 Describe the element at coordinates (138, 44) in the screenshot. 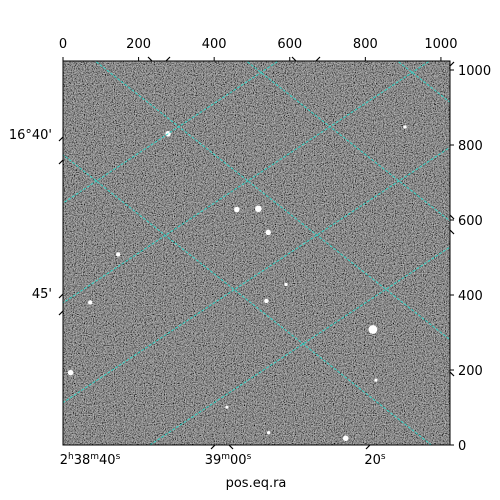

I see `x-tick-label-1: 200` at that location.